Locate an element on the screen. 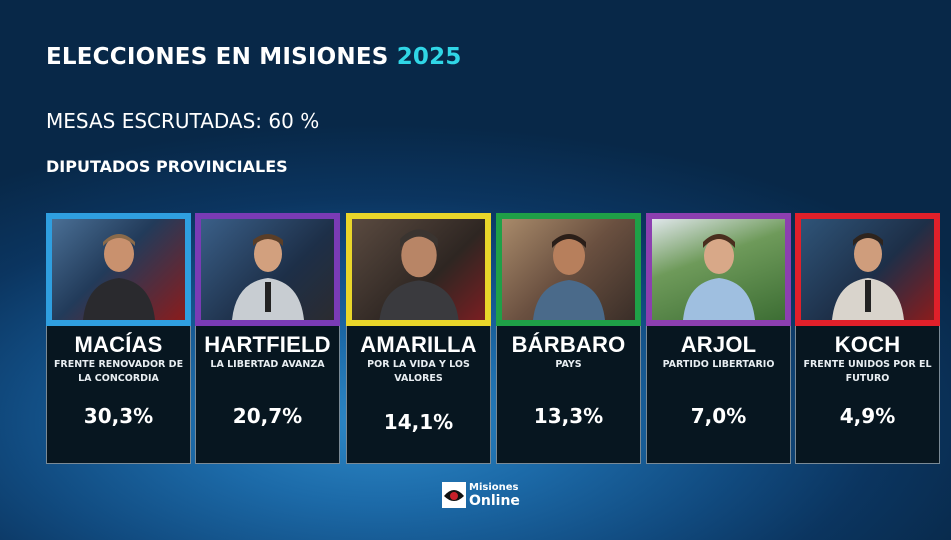 Image resolution: width=951 pixels, height=540 pixels. candidate-name: KOCH is located at coordinates (867, 344).